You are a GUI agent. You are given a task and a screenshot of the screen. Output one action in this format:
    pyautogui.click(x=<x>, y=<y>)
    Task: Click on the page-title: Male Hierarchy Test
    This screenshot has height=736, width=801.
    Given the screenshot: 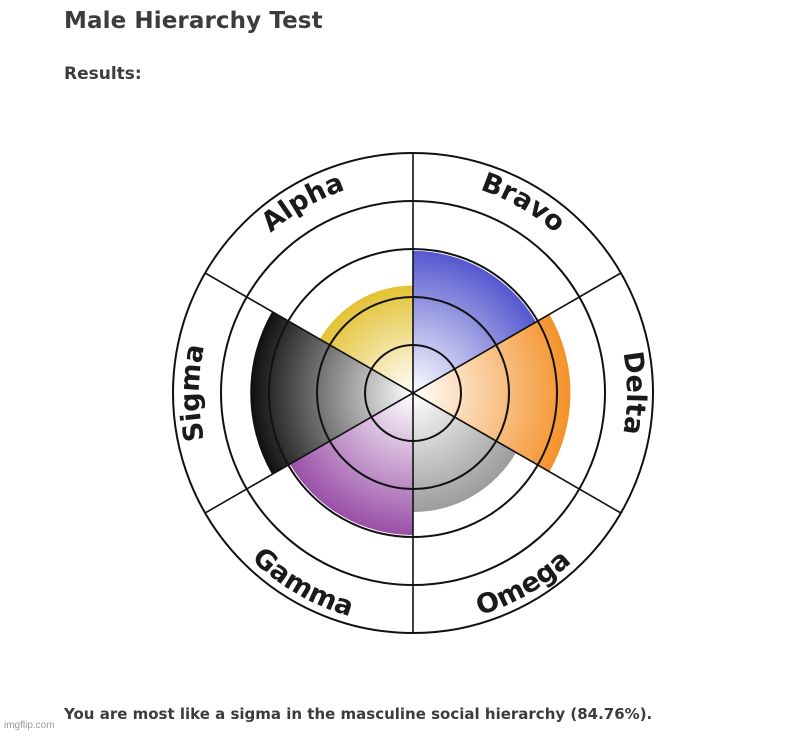 What is the action you would take?
    pyautogui.click(x=193, y=21)
    